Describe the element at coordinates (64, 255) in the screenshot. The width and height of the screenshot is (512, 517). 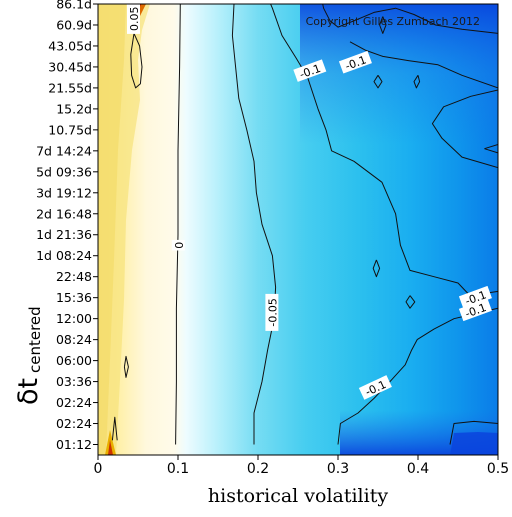
I see `y-tick-label: 1d 08:24` at that location.